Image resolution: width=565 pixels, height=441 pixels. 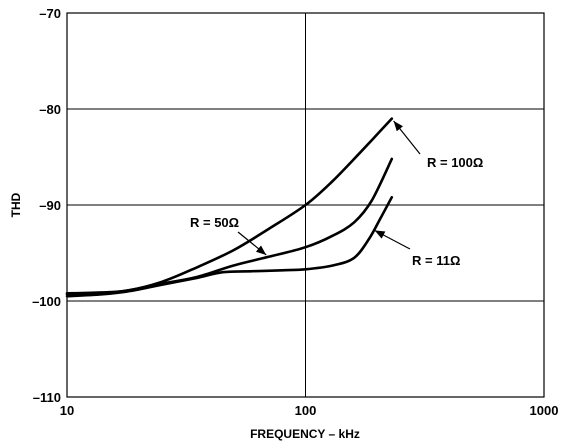 I want to click on x-tick-label: 10, so click(x=67, y=410).